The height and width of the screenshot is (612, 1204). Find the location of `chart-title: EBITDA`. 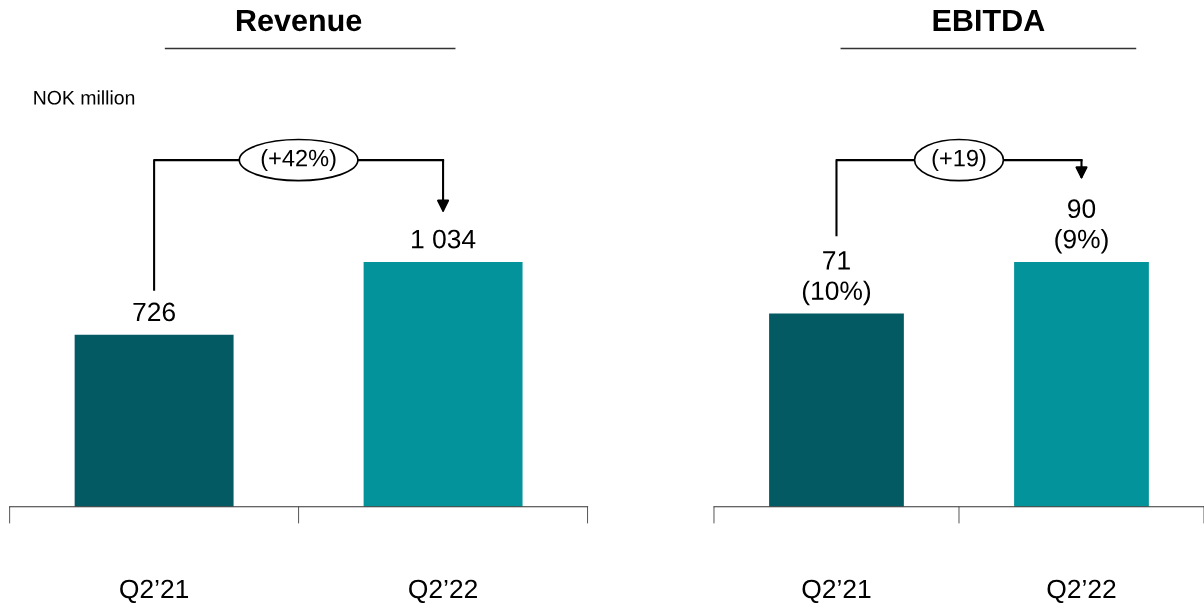

chart-title: EBITDA is located at coordinates (989, 20).